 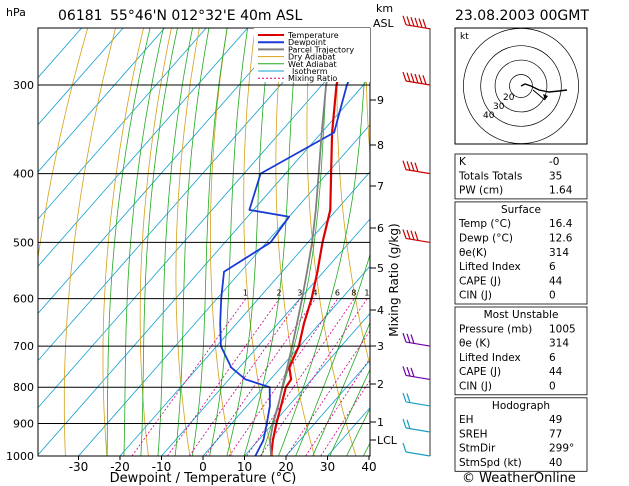 I want to click on altitude-tick-label: 6, so click(x=380, y=228).